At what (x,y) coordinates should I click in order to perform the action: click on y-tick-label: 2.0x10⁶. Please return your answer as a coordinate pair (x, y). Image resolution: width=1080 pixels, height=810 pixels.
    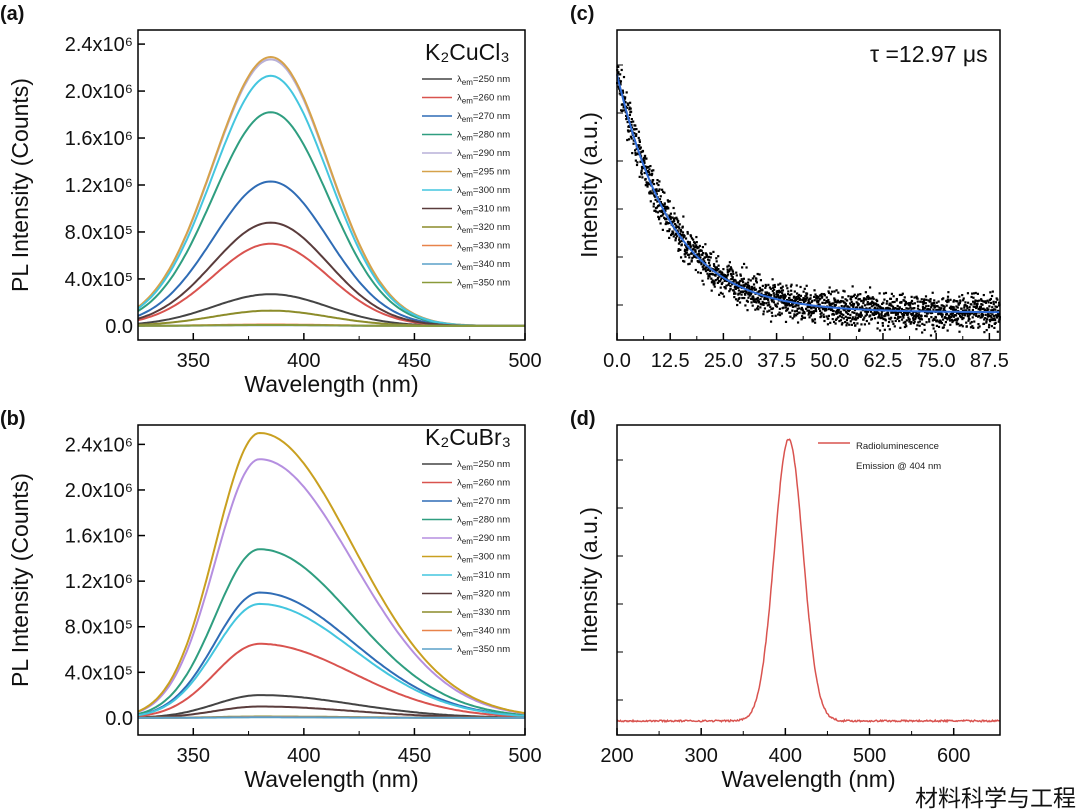
    Looking at the image, I should click on (99, 491).